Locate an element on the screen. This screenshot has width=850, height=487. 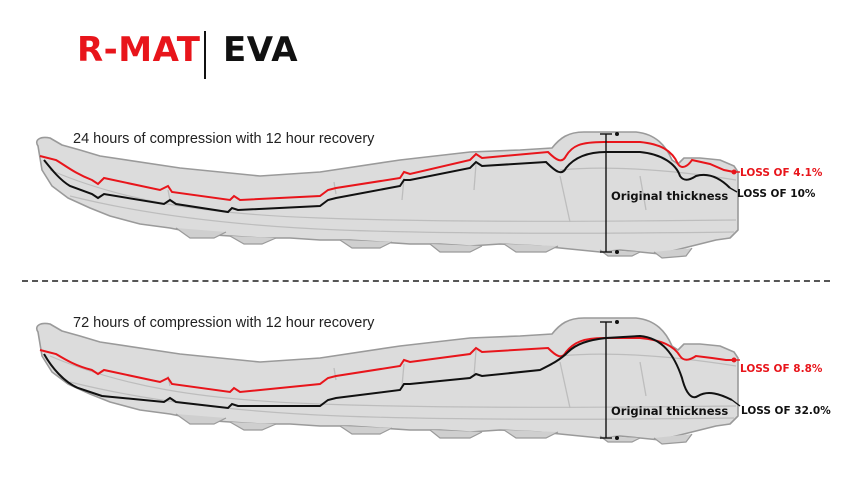
eva-line-72h is located at coordinates (388, 372).